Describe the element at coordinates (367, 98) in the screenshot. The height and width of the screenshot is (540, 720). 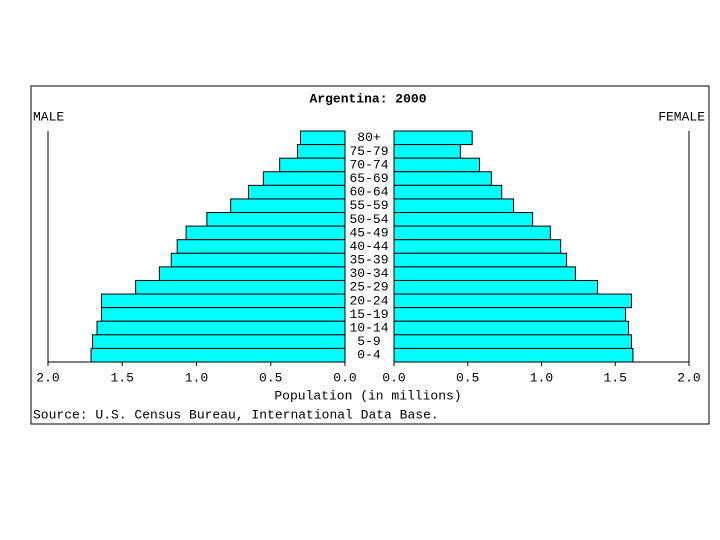
I see `chart-title: Argentina: 2000` at that location.